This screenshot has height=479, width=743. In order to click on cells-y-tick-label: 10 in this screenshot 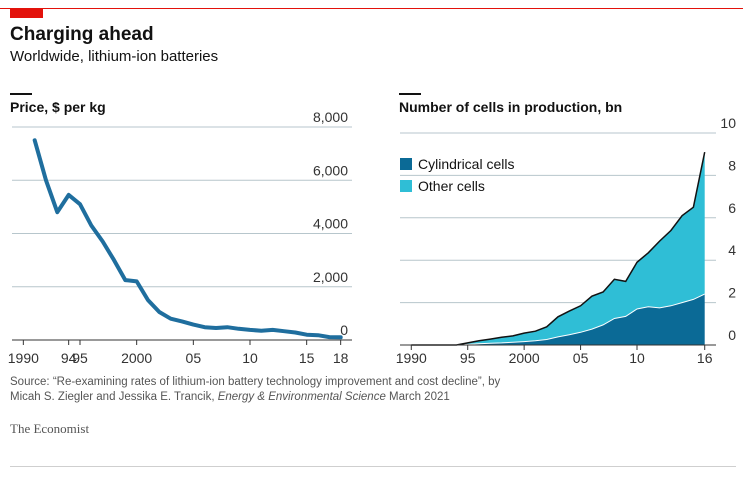, I will do `click(728, 123)`.